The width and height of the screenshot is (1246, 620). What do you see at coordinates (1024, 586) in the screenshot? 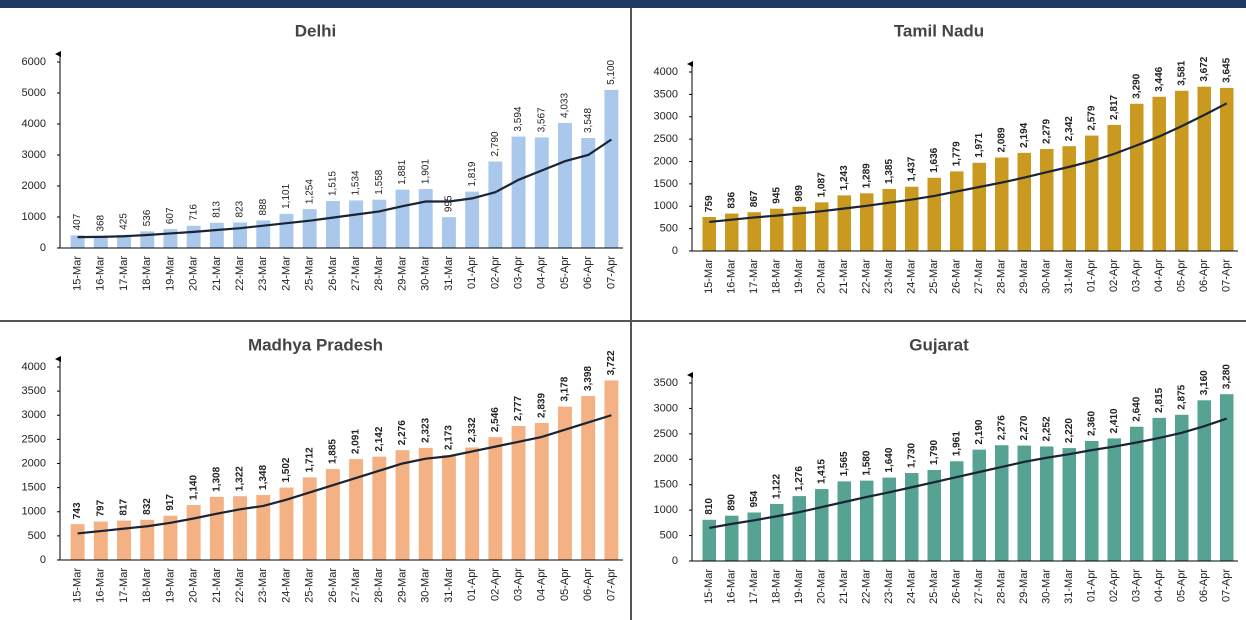
I see `x-tick-label: 29-Mar` at bounding box center [1024, 586].